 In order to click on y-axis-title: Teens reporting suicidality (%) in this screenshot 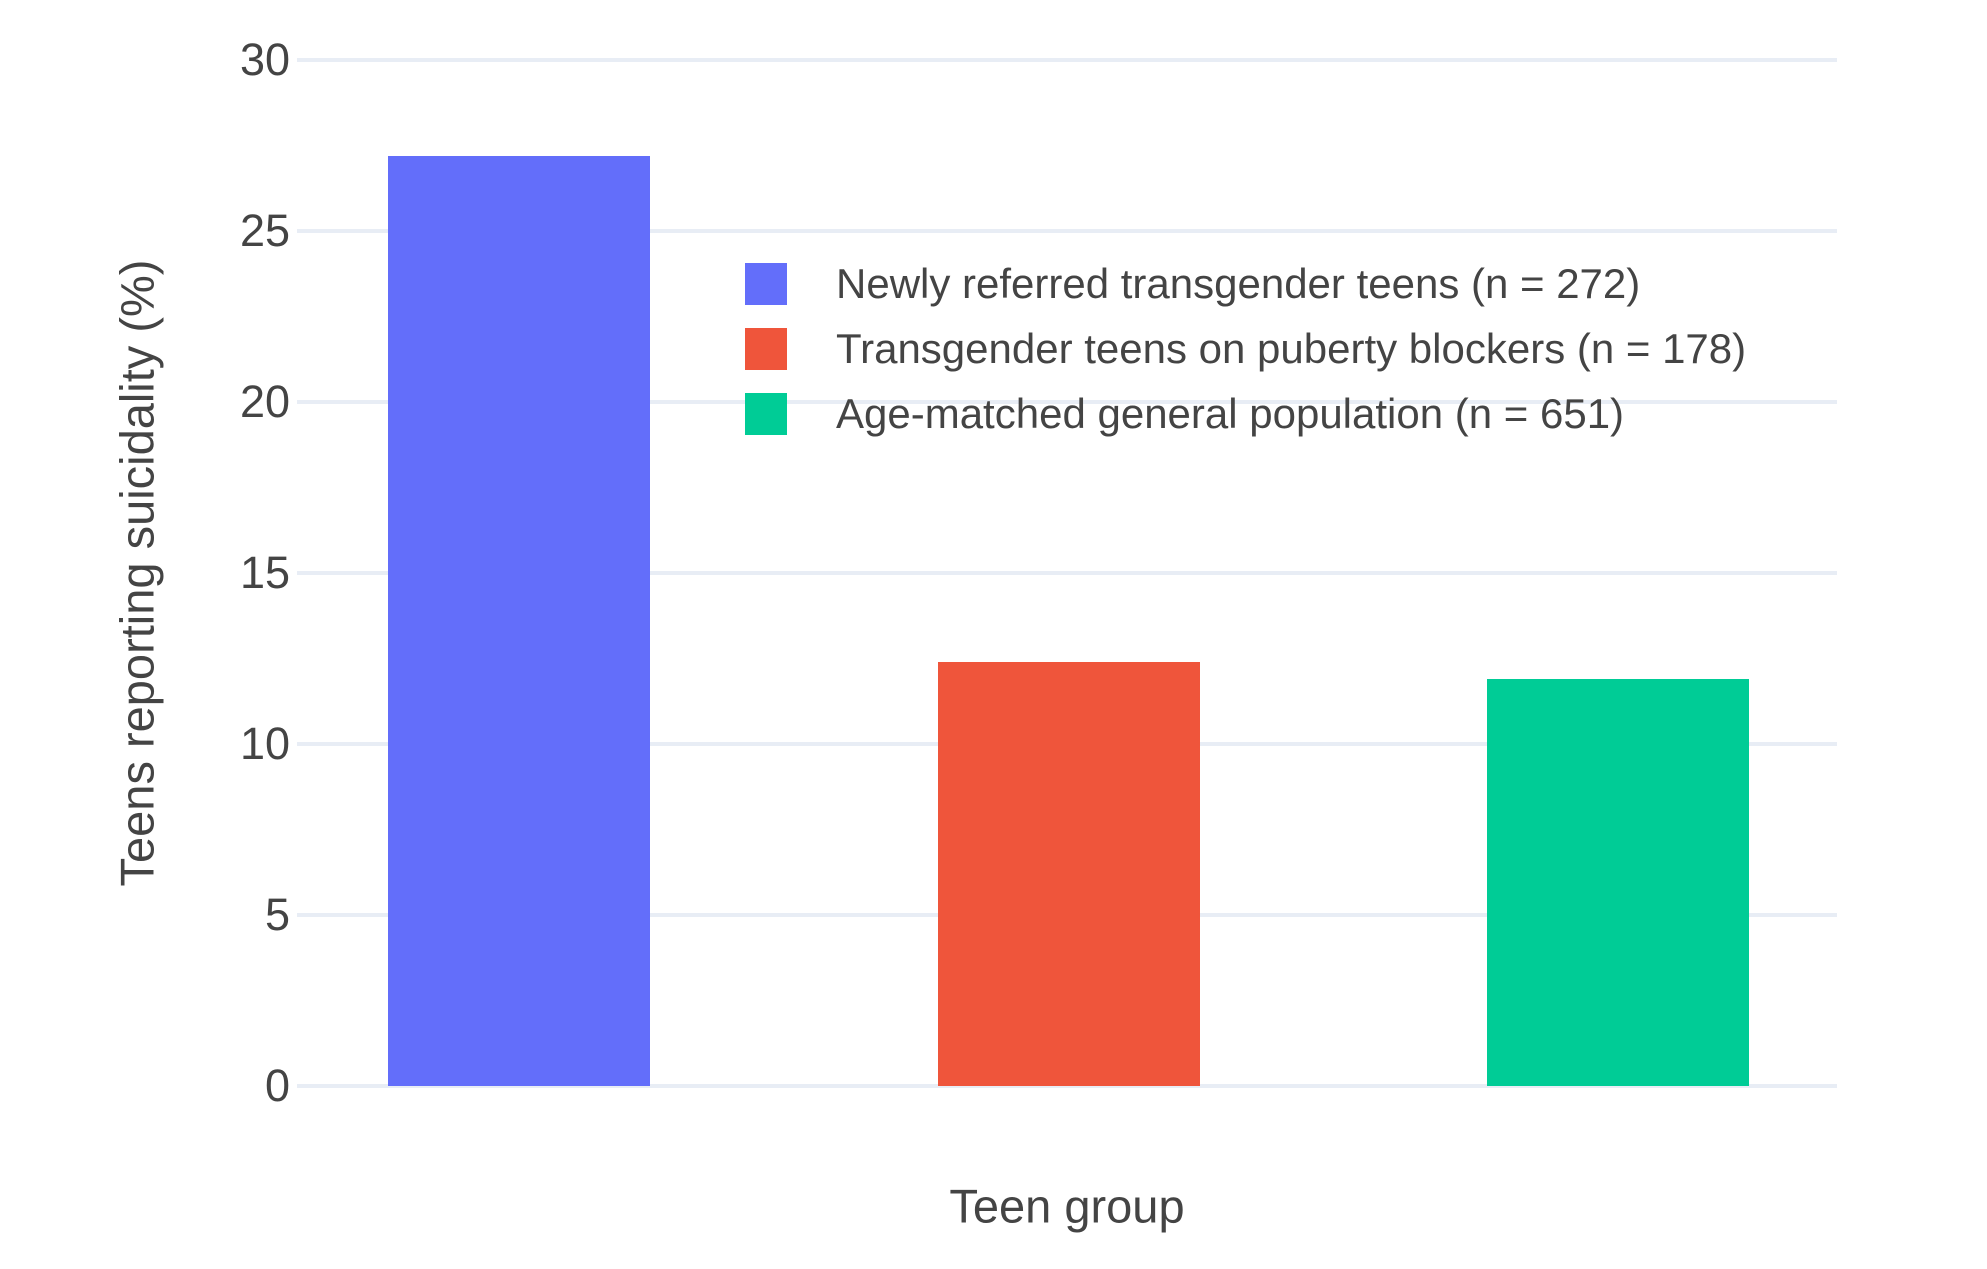, I will do `click(137, 573)`.